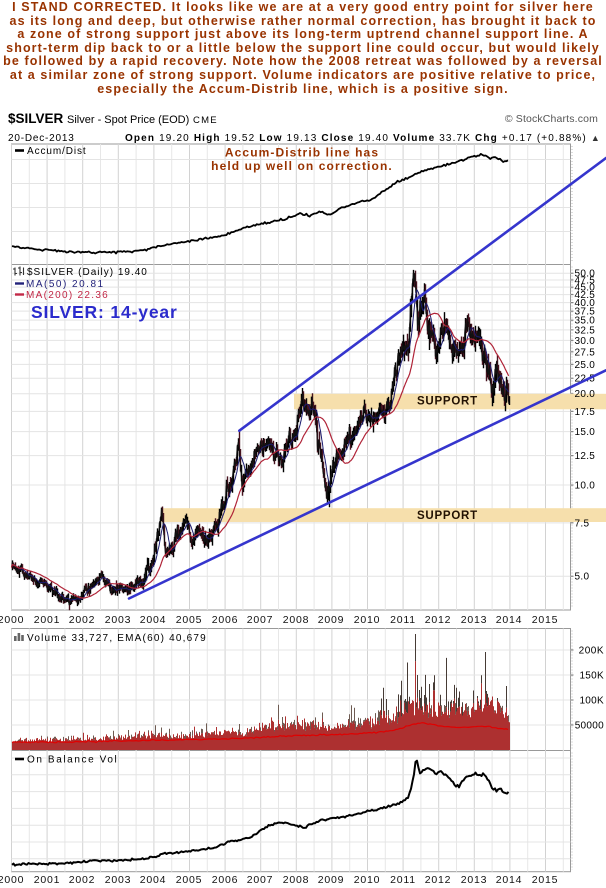 The image size is (606, 888). What do you see at coordinates (104, 312) in the screenshot?
I see `svg-text: SILVER: 14-year` at bounding box center [104, 312].